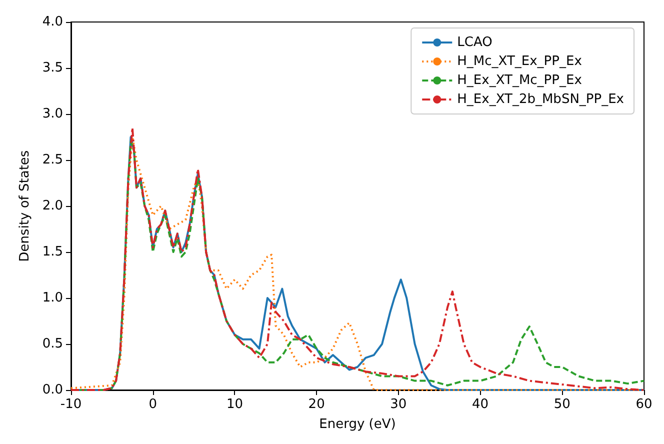  I want to click on y-tick-label: 0.0, so click(52, 390).